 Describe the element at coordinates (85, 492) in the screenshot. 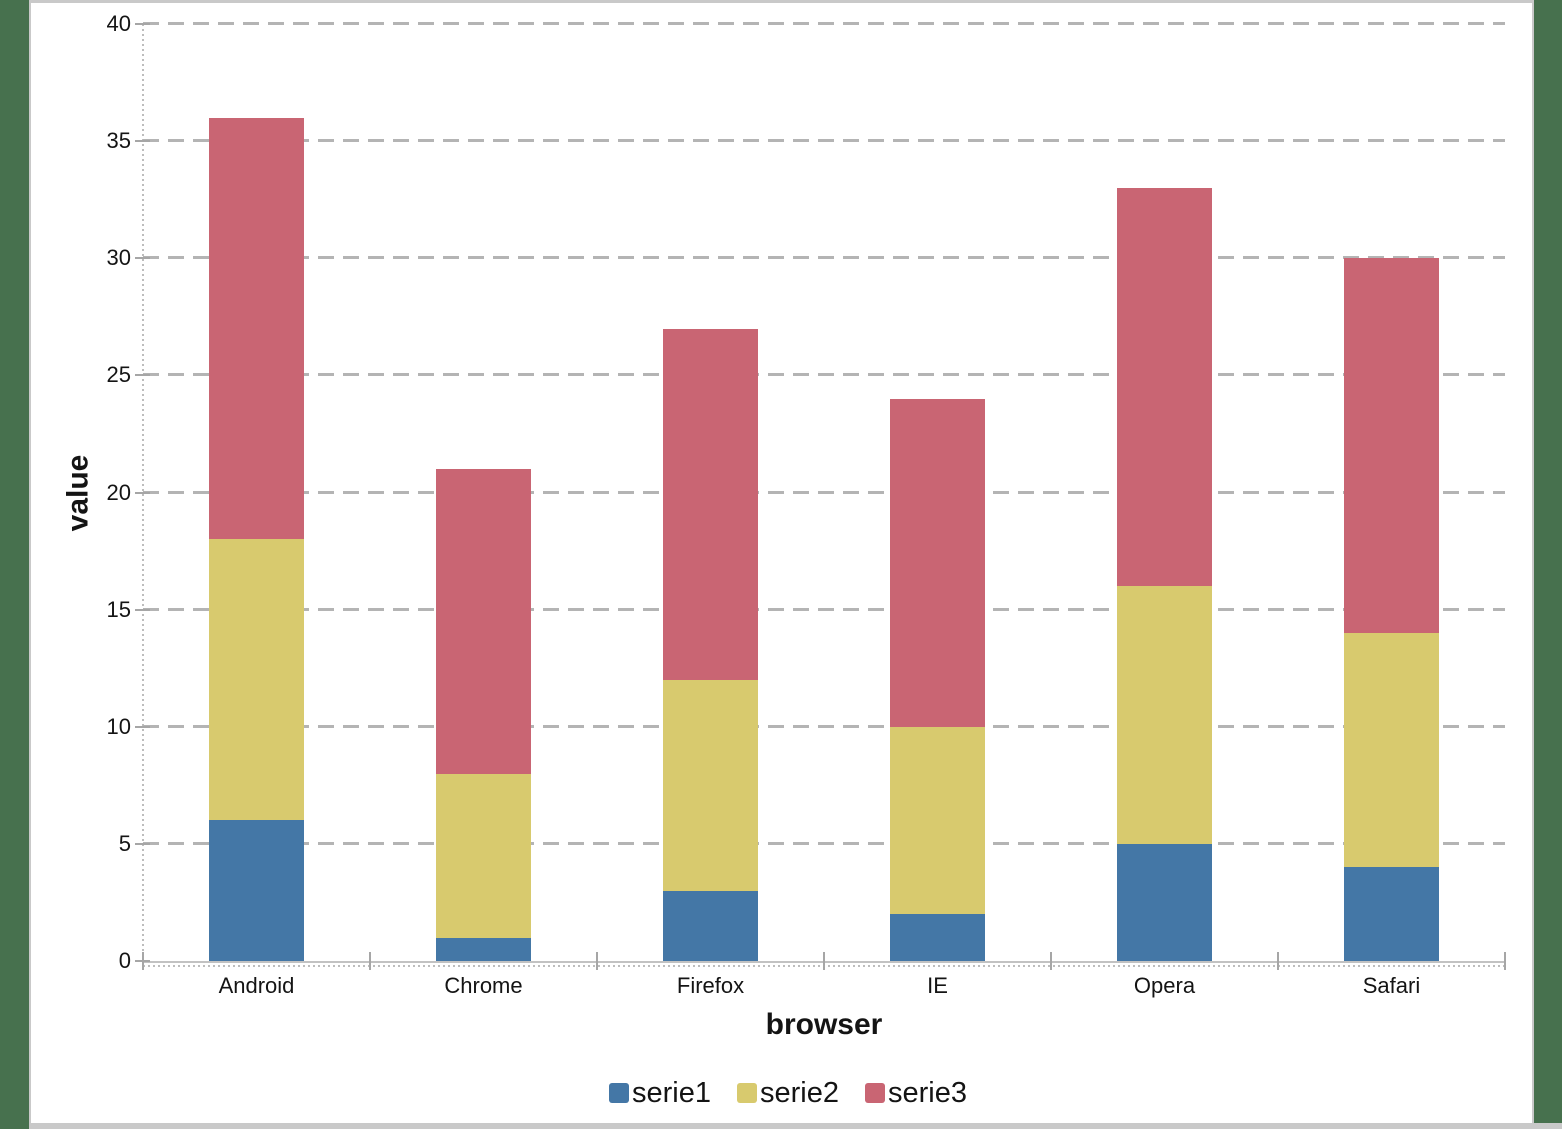

I see `y-axis-tick-labels: 0 5 10 15 20 25 30 35 40` at that location.